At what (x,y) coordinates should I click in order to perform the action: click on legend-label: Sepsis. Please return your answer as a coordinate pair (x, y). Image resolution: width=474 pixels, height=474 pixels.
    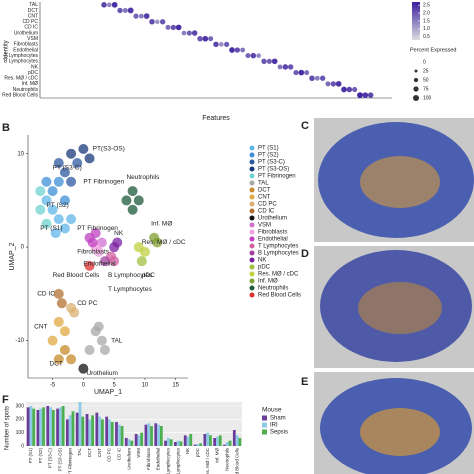
    Looking at the image, I should click on (279, 433).